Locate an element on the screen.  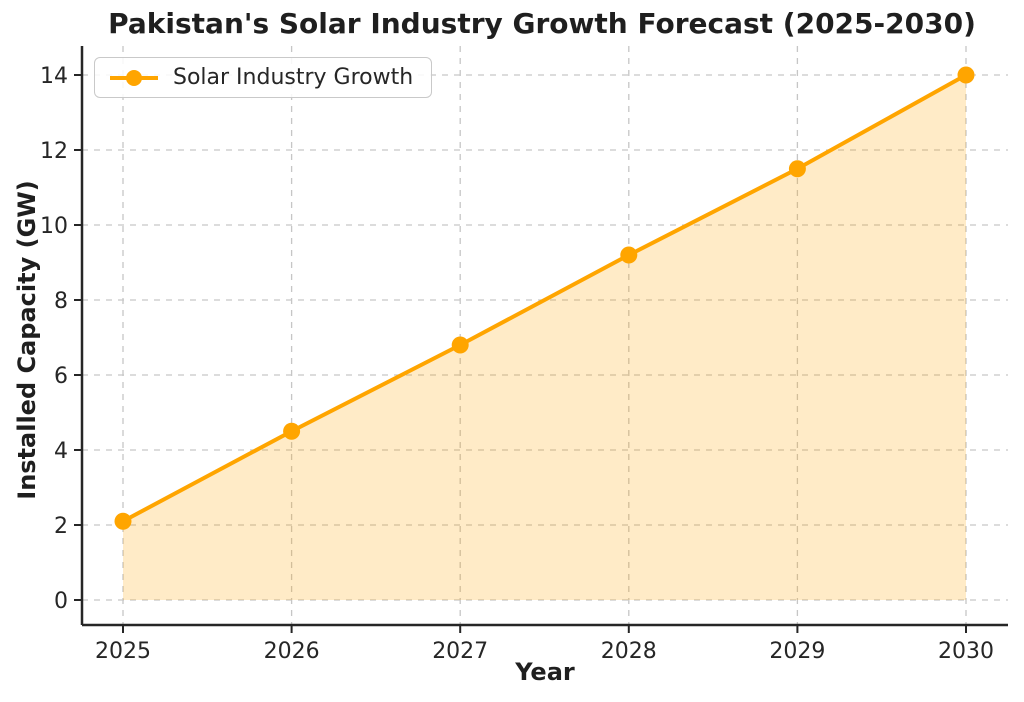
legend: Solar Industry Growth is located at coordinates (263, 77).